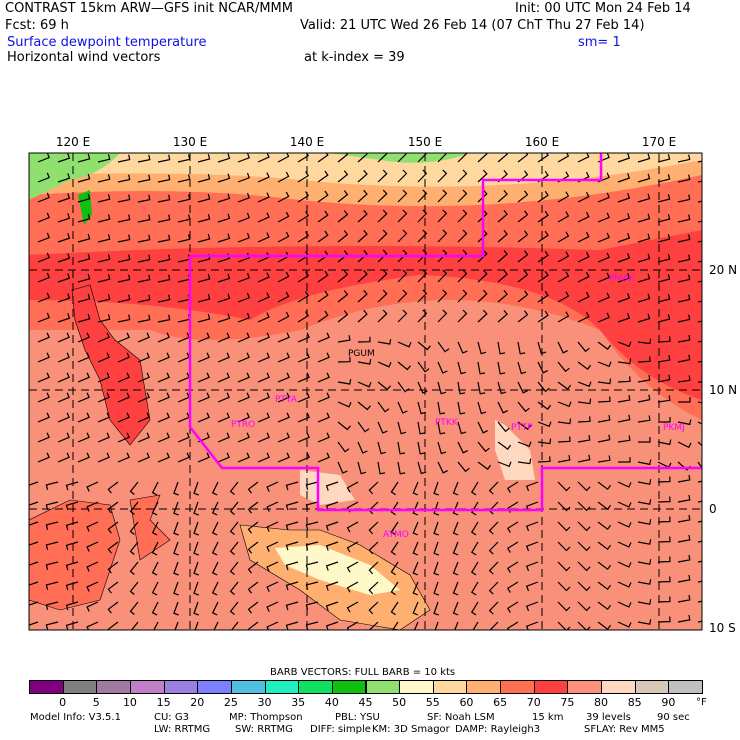 The height and width of the screenshot is (740, 740). What do you see at coordinates (365, 702) in the screenshot?
I see `color-tick-label: 45` at bounding box center [365, 702].